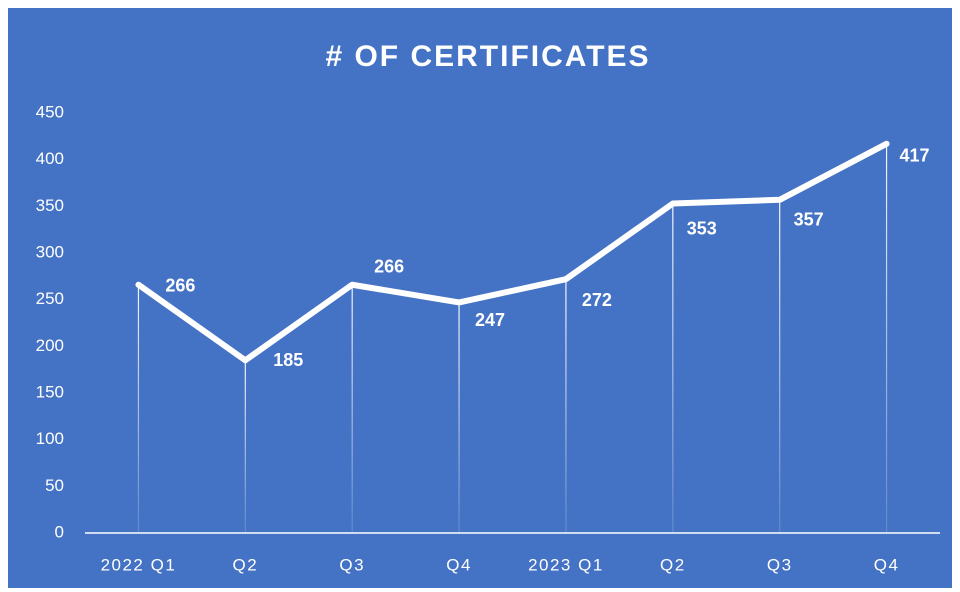  Describe the element at coordinates (50, 438) in the screenshot. I see `y-tick-label: 100` at that location.